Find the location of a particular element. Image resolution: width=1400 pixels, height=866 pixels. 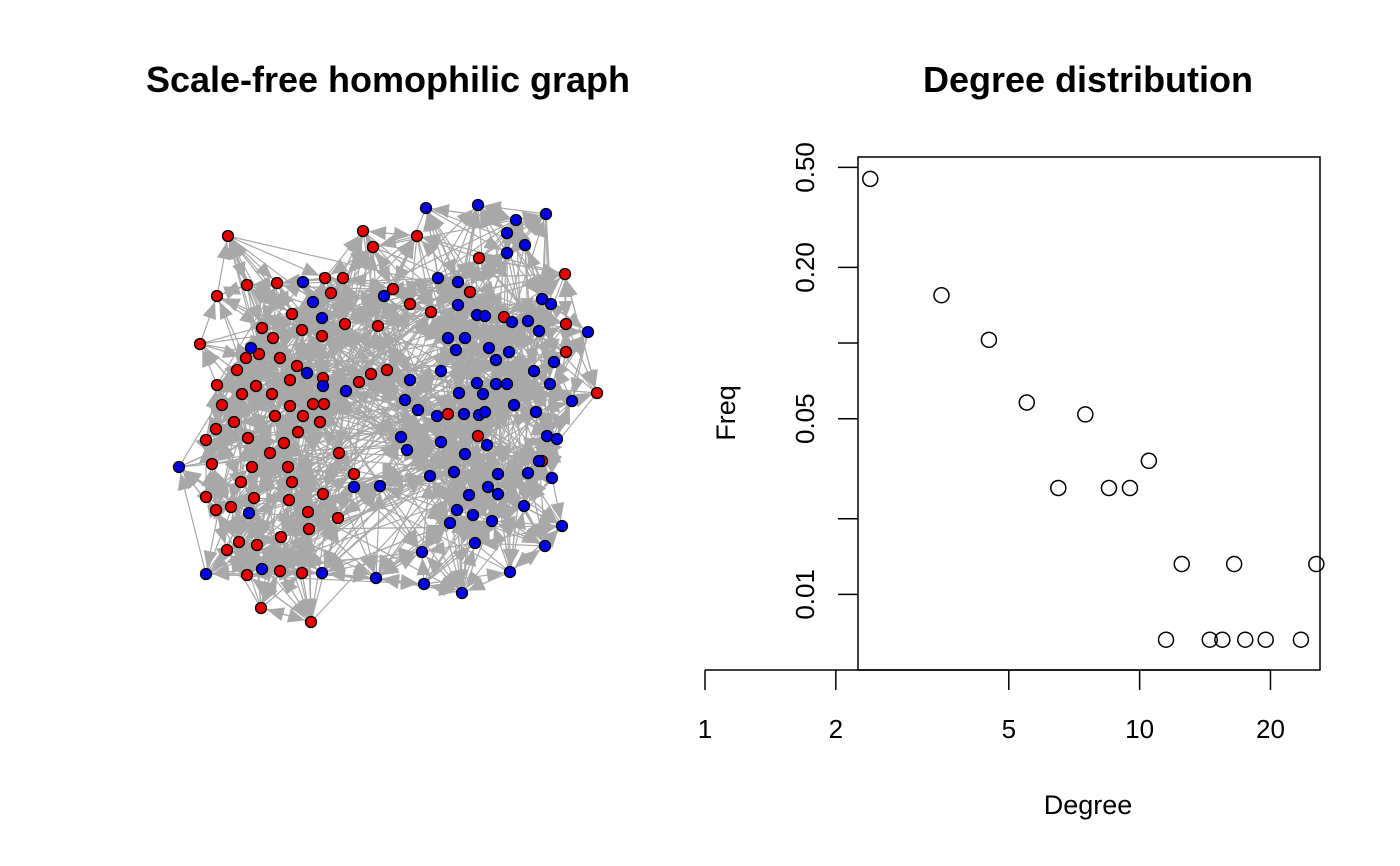

x-tick-label: 1 is located at coordinates (705, 729).